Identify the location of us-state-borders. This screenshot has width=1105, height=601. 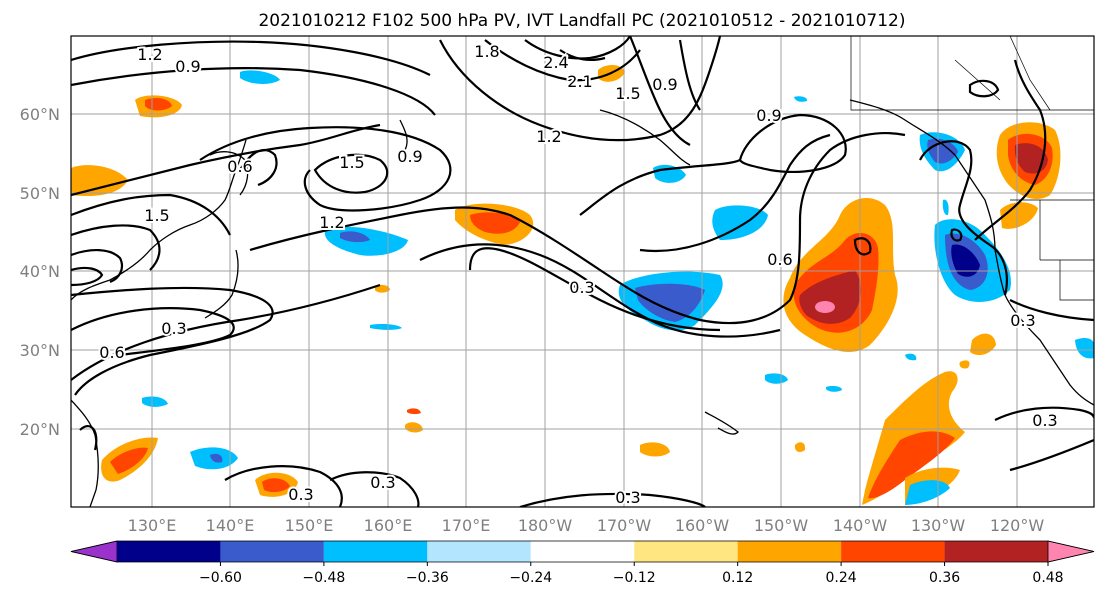
(1052, 250).